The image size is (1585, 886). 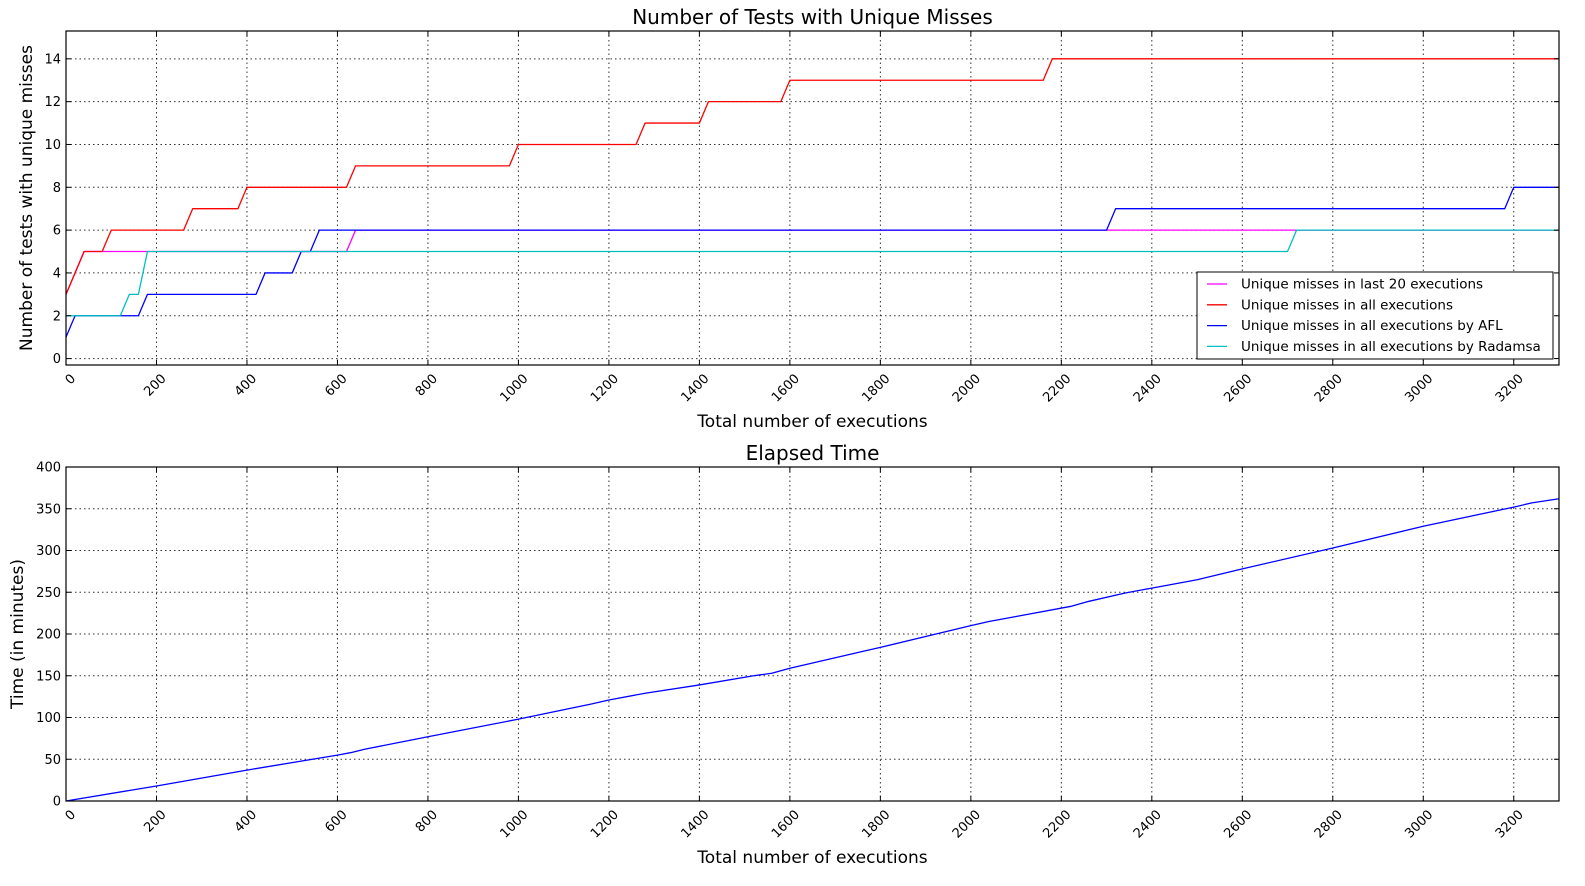 I want to click on y-tick-label: 10, so click(x=52, y=145).